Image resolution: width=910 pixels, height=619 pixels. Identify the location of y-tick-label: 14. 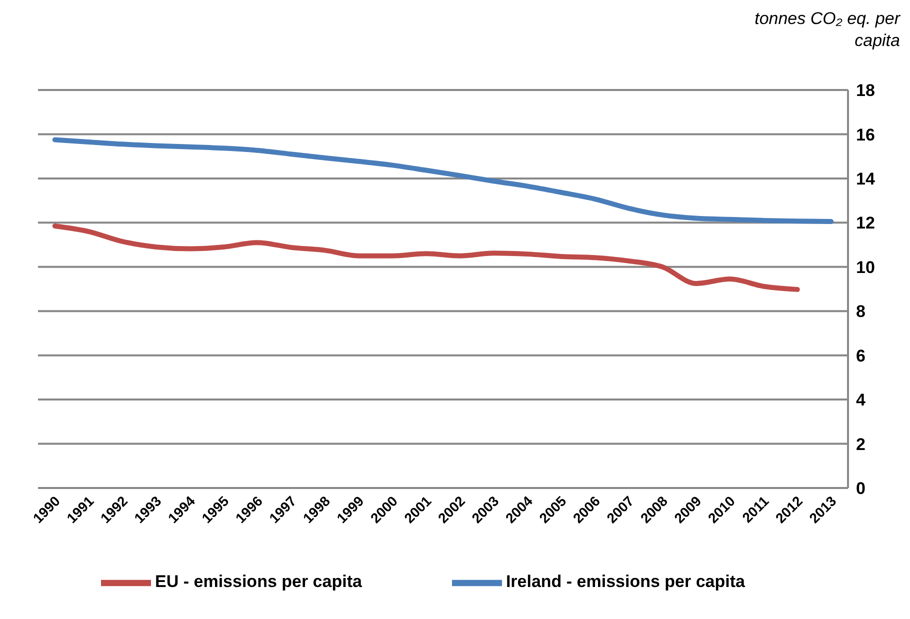
(866, 178).